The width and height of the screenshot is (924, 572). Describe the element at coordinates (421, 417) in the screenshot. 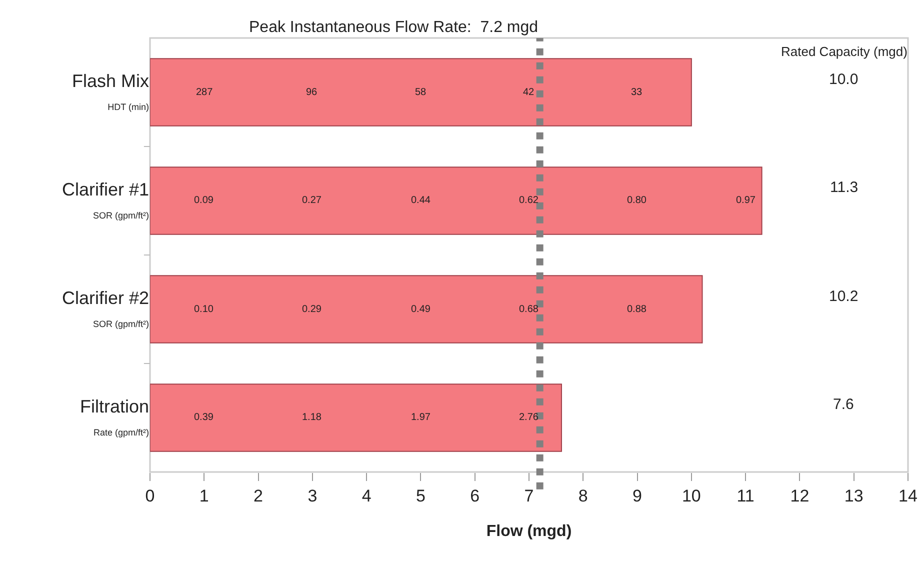

I see `annotation: 1.97` at that location.